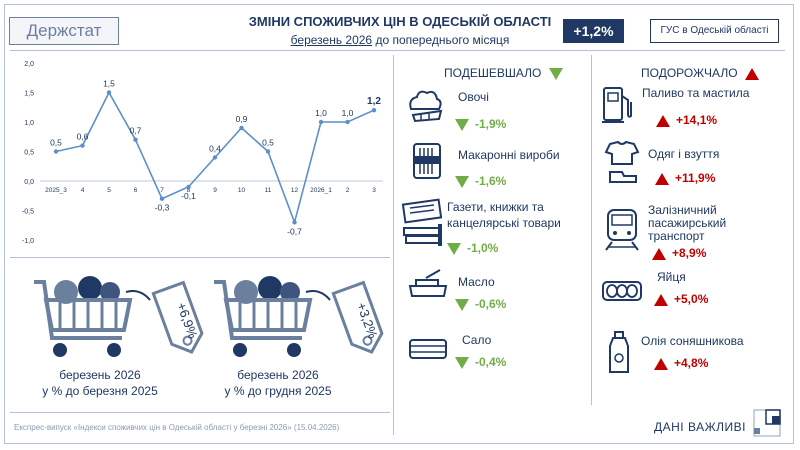 This screenshot has height=450, width=800. What do you see at coordinates (491, 362) in the screenshot?
I see `value-text: -0,4%` at bounding box center [491, 362].